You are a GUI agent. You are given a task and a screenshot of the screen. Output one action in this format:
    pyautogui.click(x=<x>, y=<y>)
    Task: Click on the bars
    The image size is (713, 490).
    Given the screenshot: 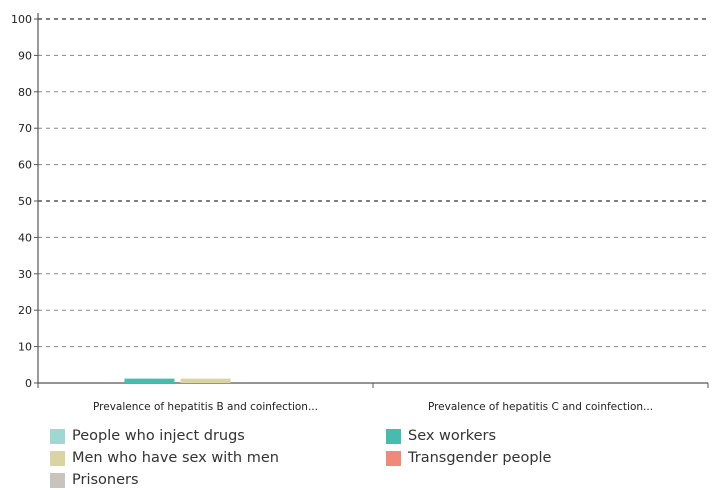 What is the action you would take?
    pyautogui.click(x=177, y=380)
    